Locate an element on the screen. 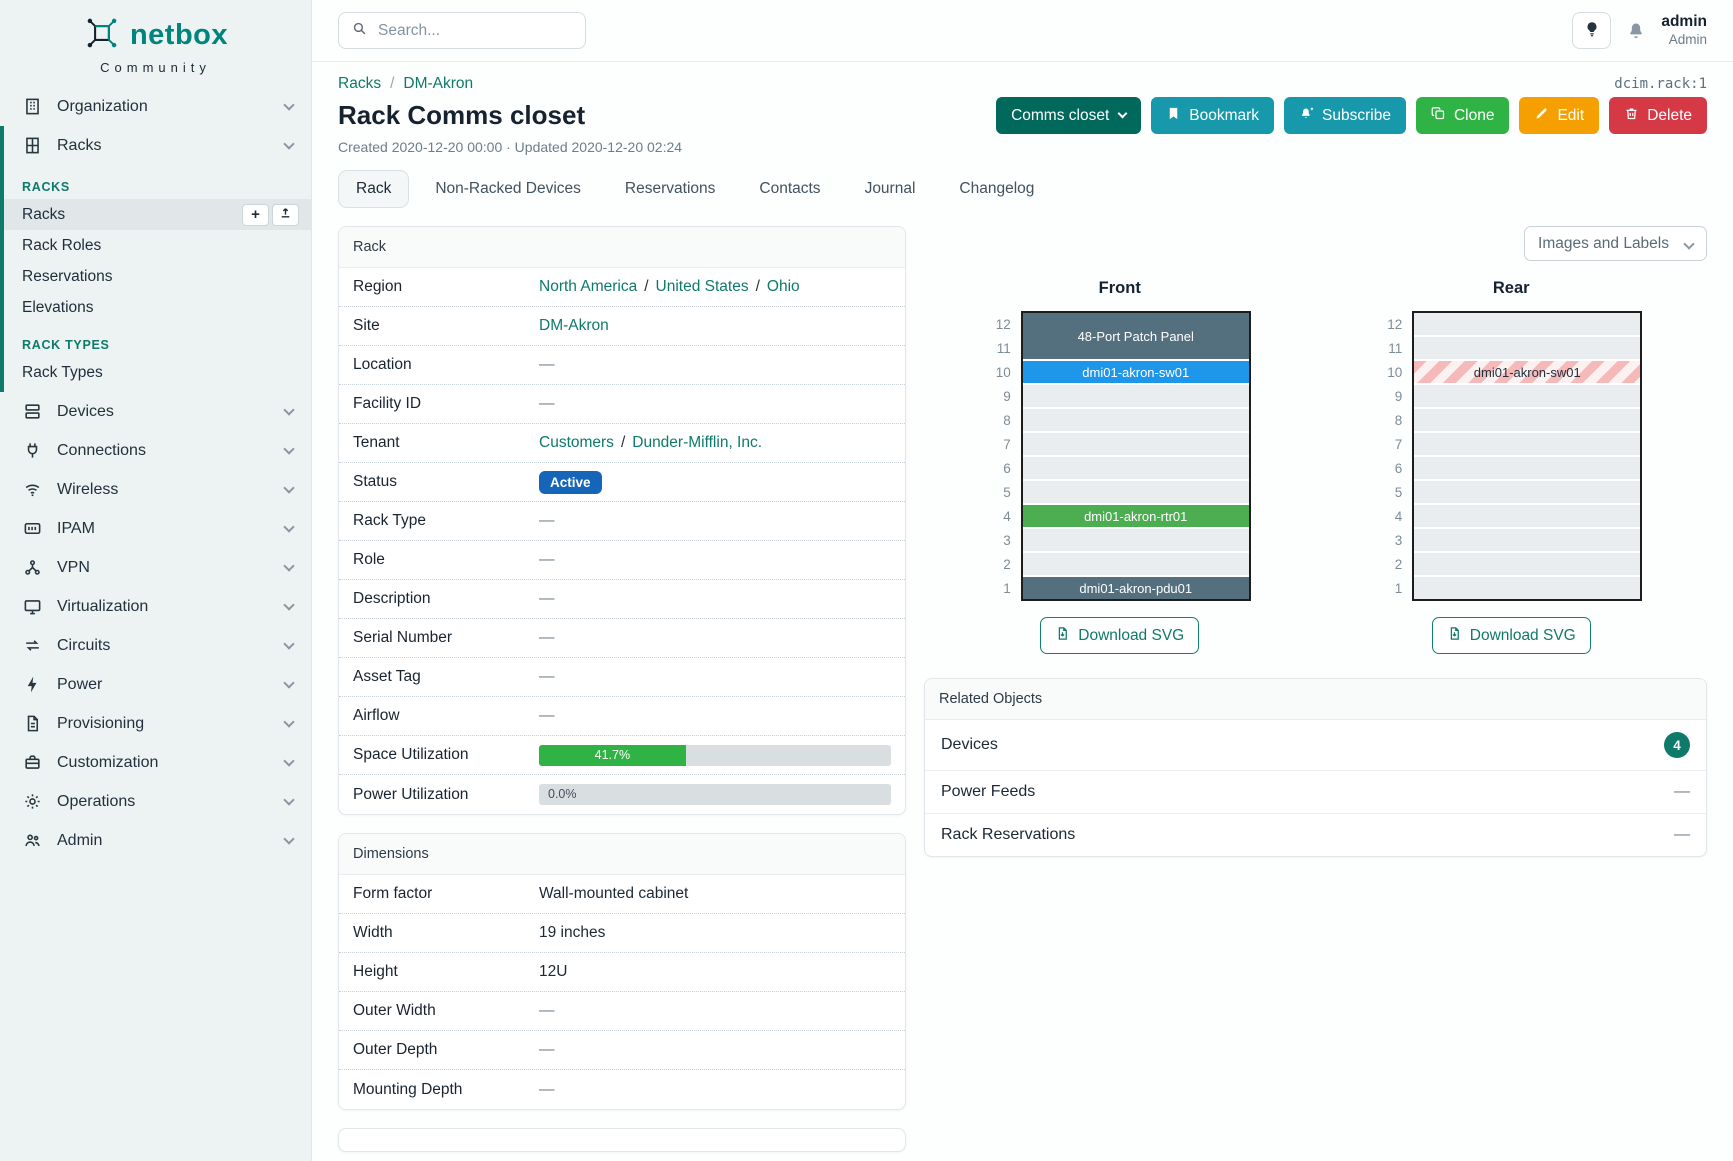  sidebar-item-devices: Devices is located at coordinates (155, 411).